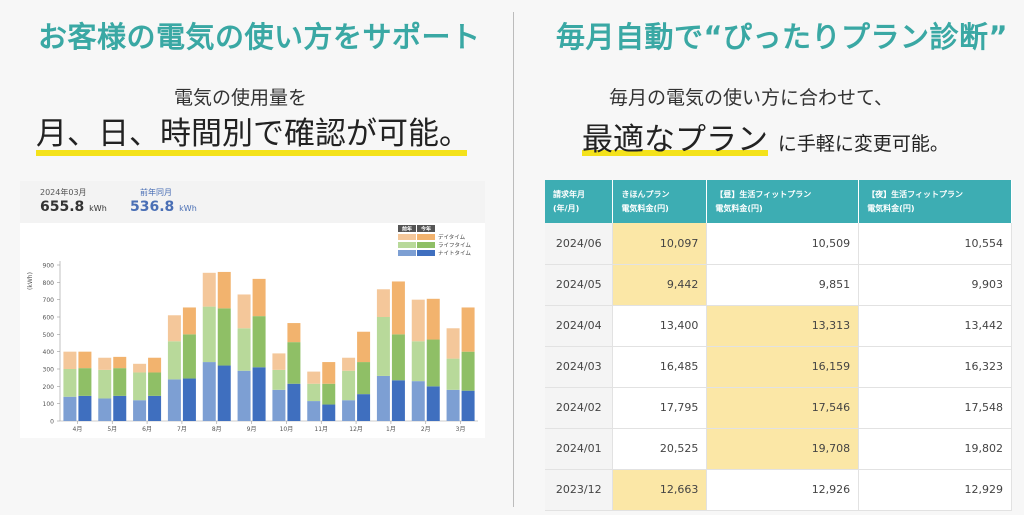 This screenshot has height=515, width=1024. Describe the element at coordinates (391, 429) in the screenshot. I see `x-tick-label: 1月` at that location.